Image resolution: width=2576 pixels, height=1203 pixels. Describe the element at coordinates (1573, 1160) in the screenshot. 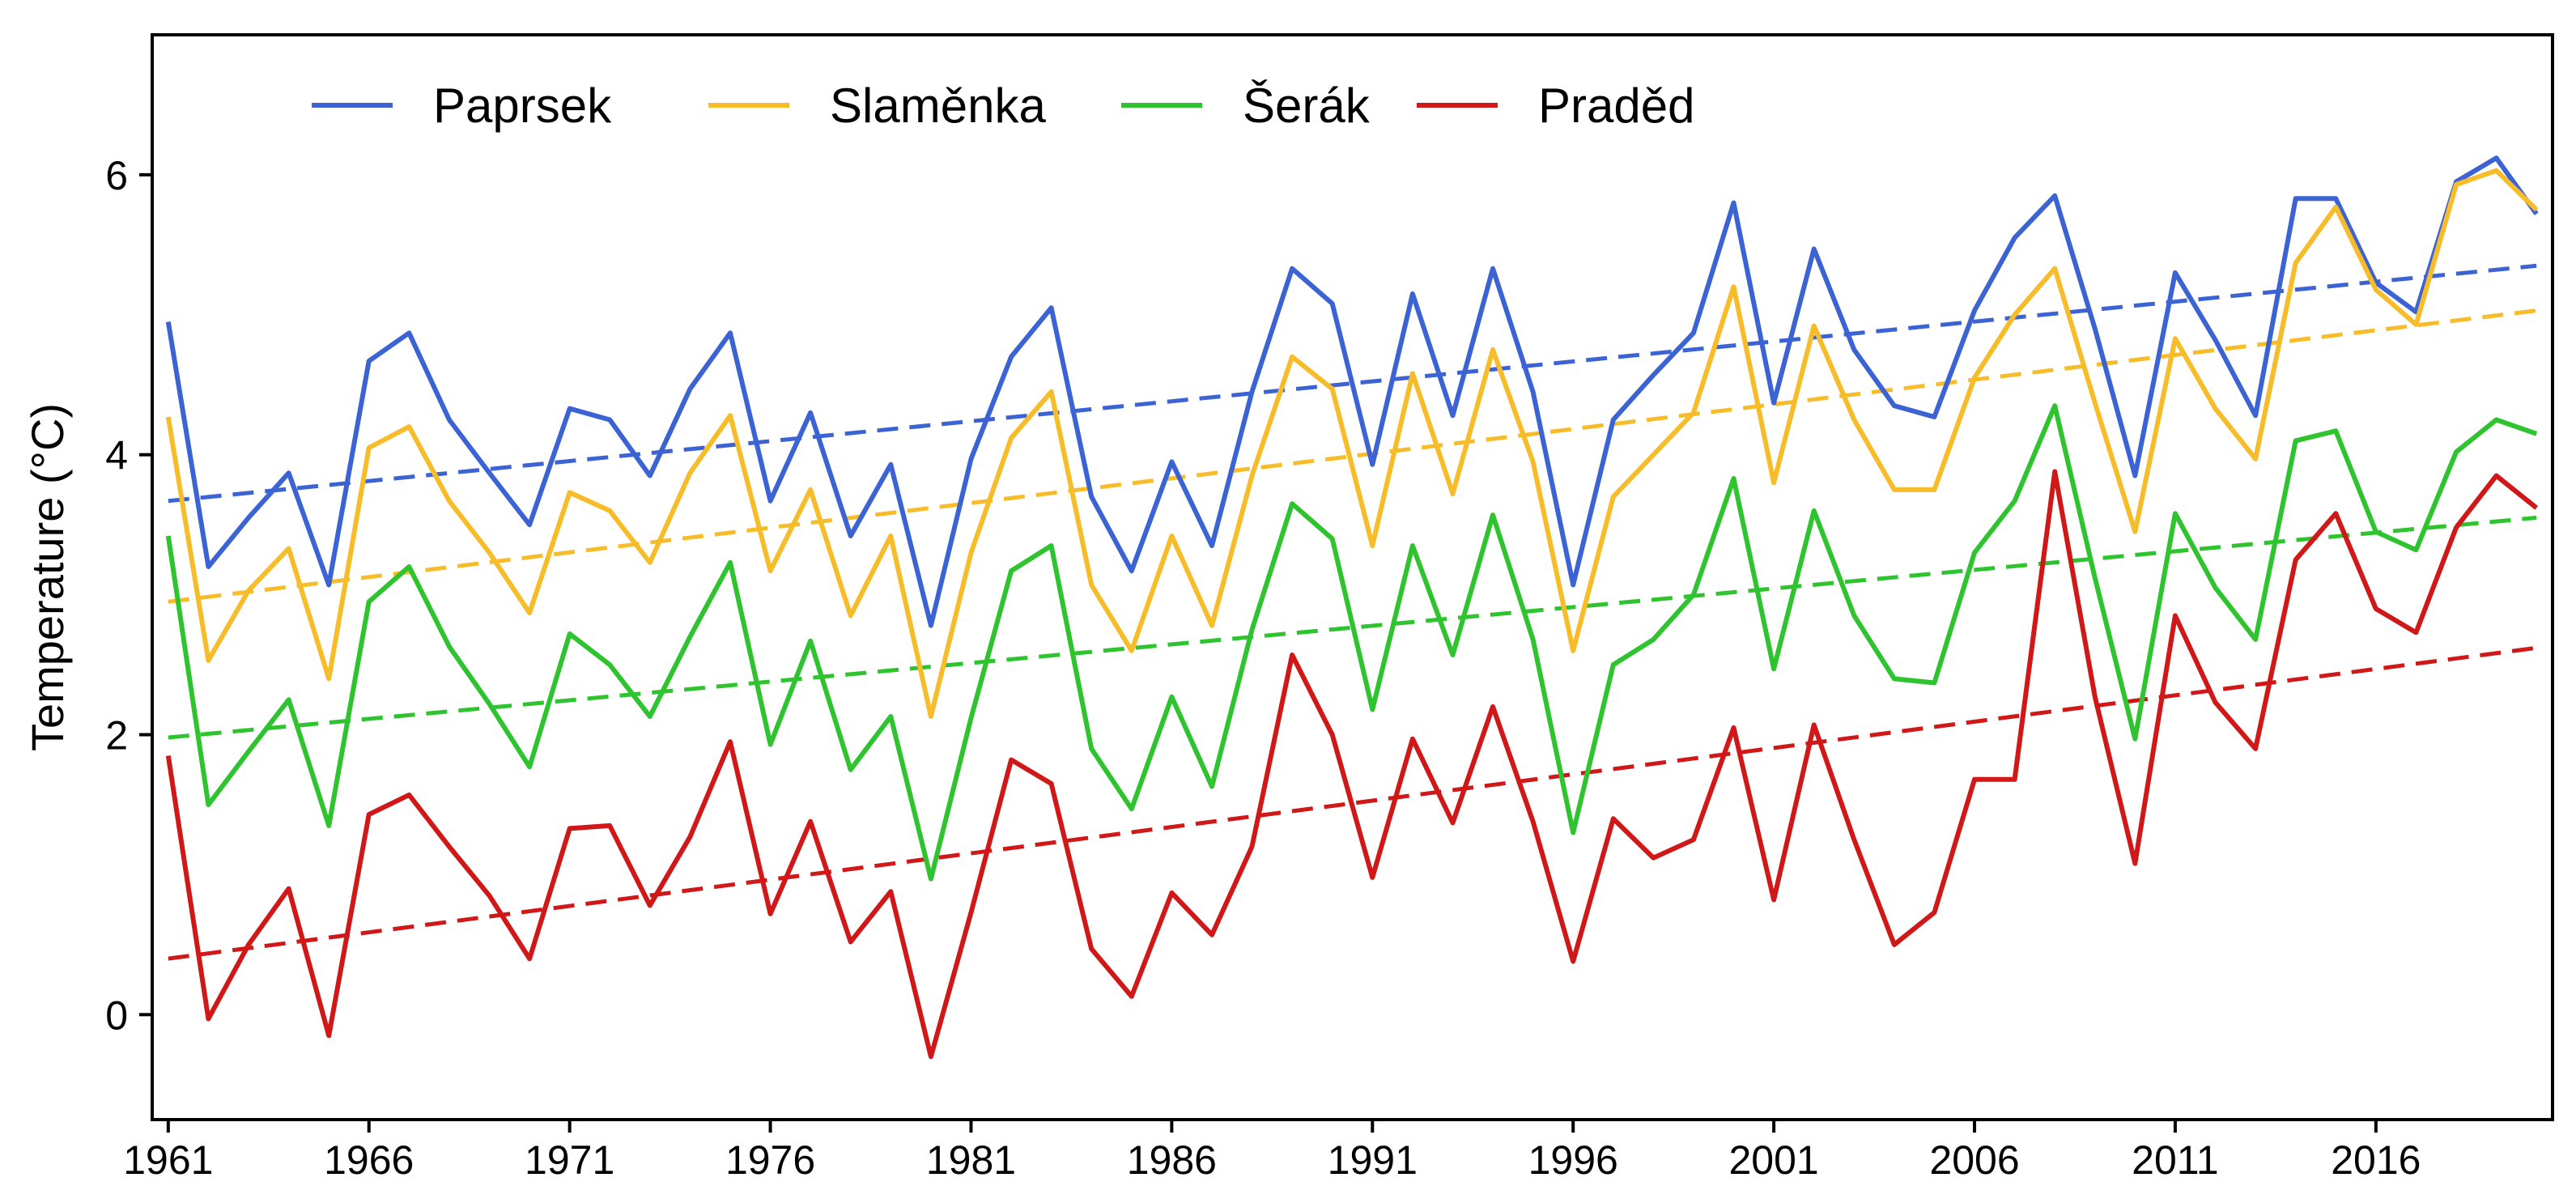

I see `x-tick-label: 1996` at that location.